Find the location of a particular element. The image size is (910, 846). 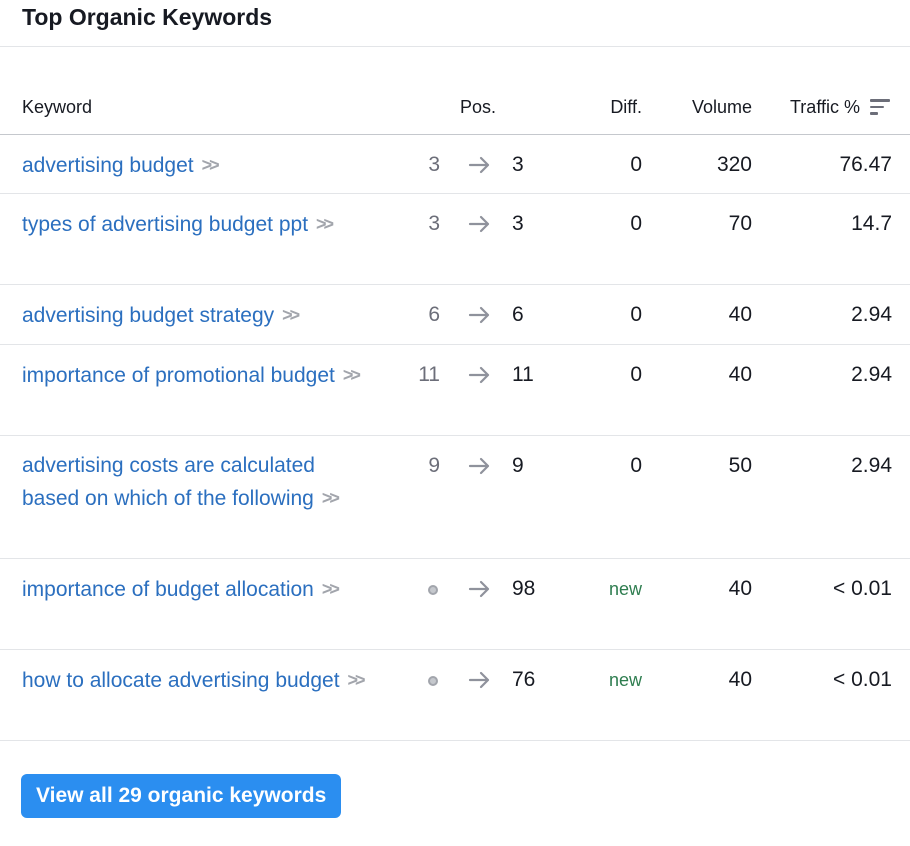

keyword-link: types of advertising budget ppt >> is located at coordinates (194, 224).